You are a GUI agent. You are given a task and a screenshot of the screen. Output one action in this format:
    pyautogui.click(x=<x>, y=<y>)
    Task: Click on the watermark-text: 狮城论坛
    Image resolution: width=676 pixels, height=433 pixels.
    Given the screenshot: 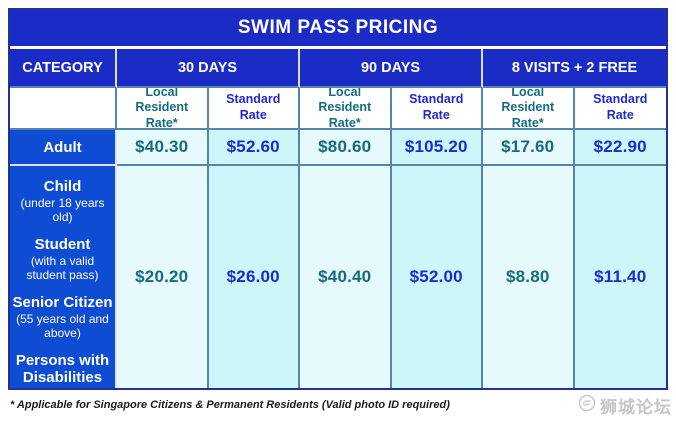 What is the action you would take?
    pyautogui.click(x=636, y=407)
    